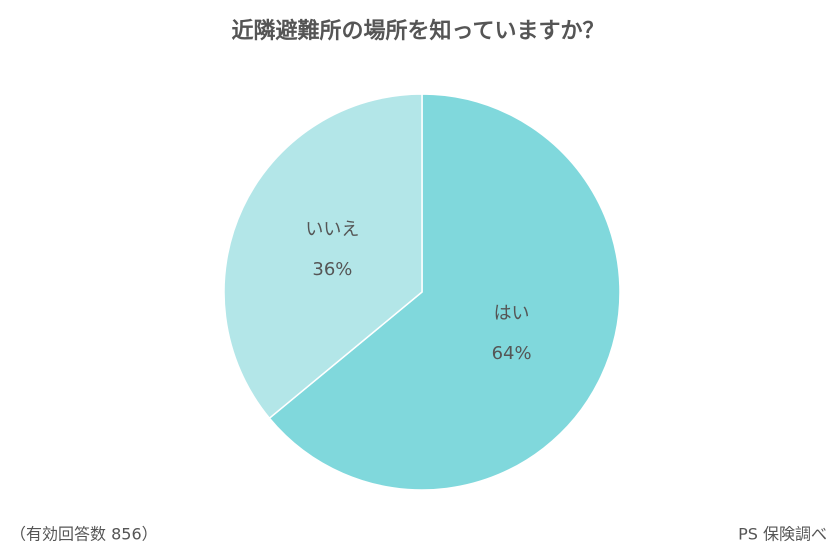  I want to click on pie-slice, so click(323, 256).